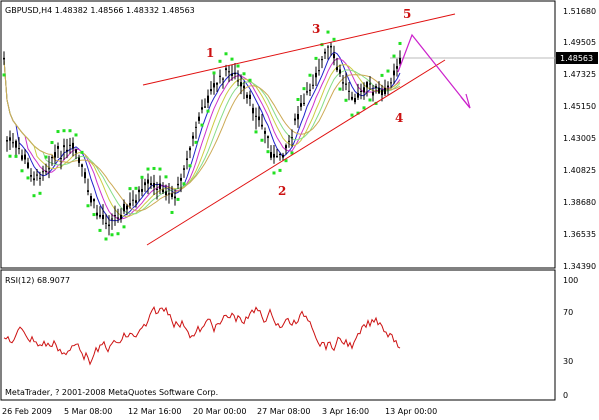 This screenshot has height=420, width=599. What do you see at coordinates (411, 411) in the screenshot?
I see `time-tick: 13 Apr 00:00` at bounding box center [411, 411].